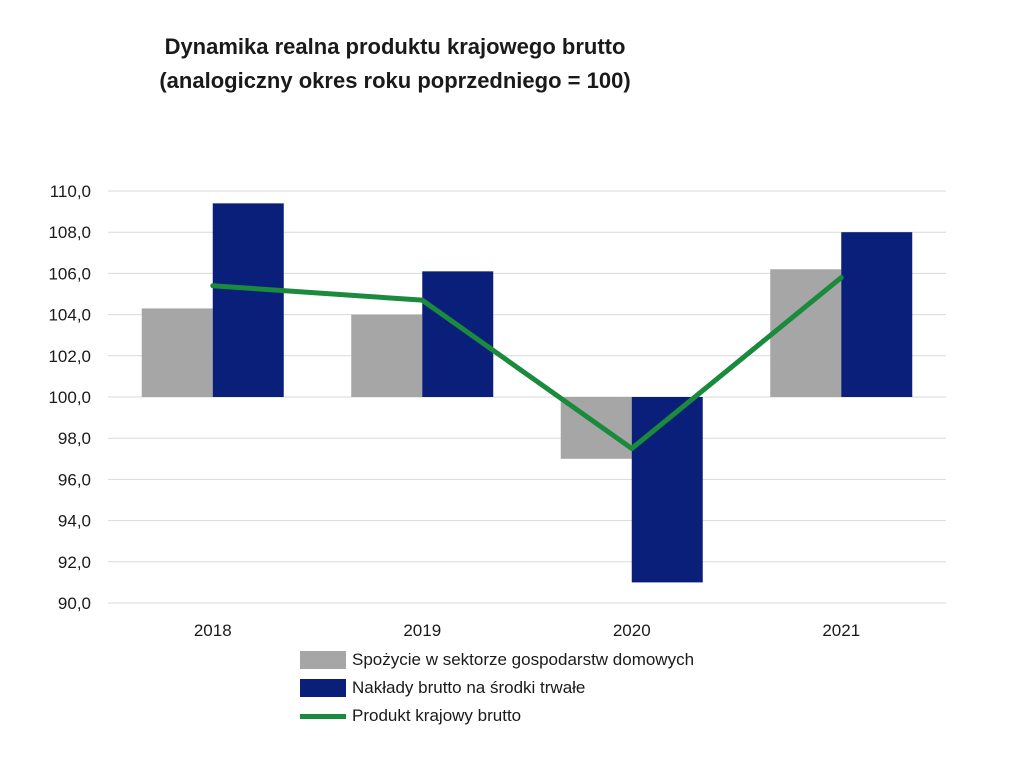 The width and height of the screenshot is (1024, 769). I want to click on y-tick-label: 104,0, so click(69, 315).